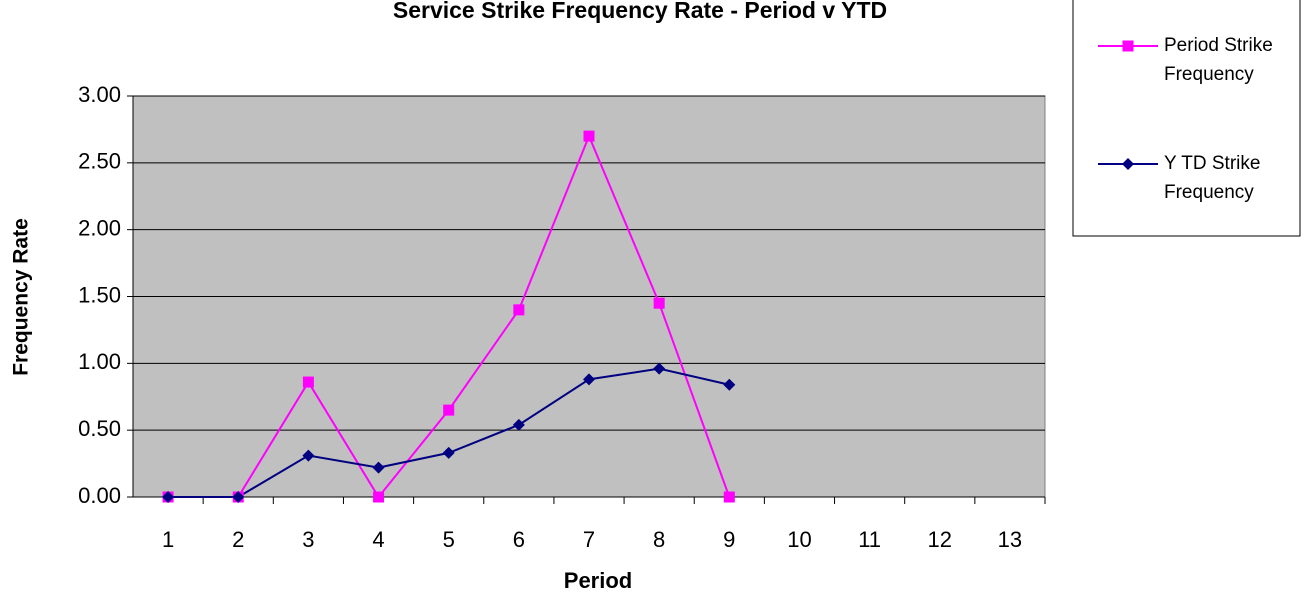  I want to click on x-tick-label: 6, so click(519, 539).